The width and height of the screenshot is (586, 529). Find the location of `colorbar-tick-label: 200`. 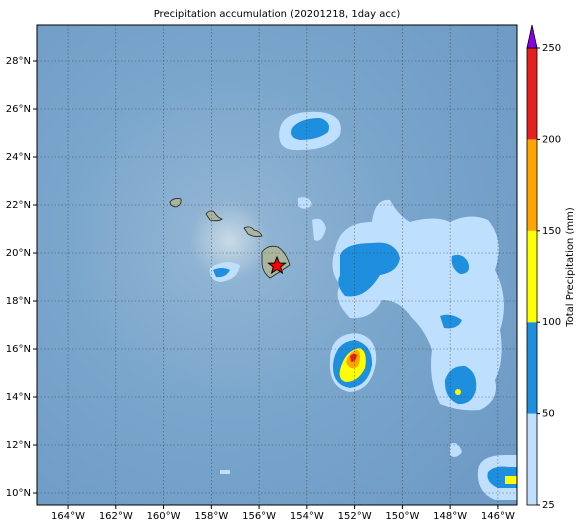

colorbar-tick-label: 200 is located at coordinates (551, 139).